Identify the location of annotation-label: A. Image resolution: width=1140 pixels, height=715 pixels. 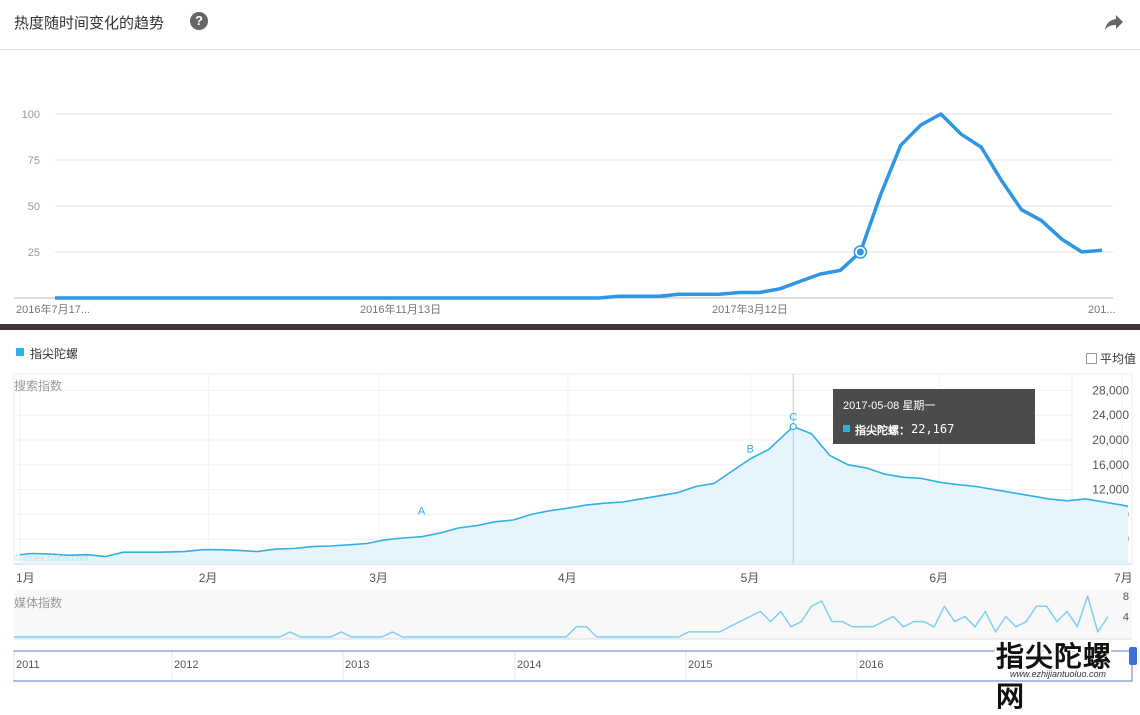
(422, 512).